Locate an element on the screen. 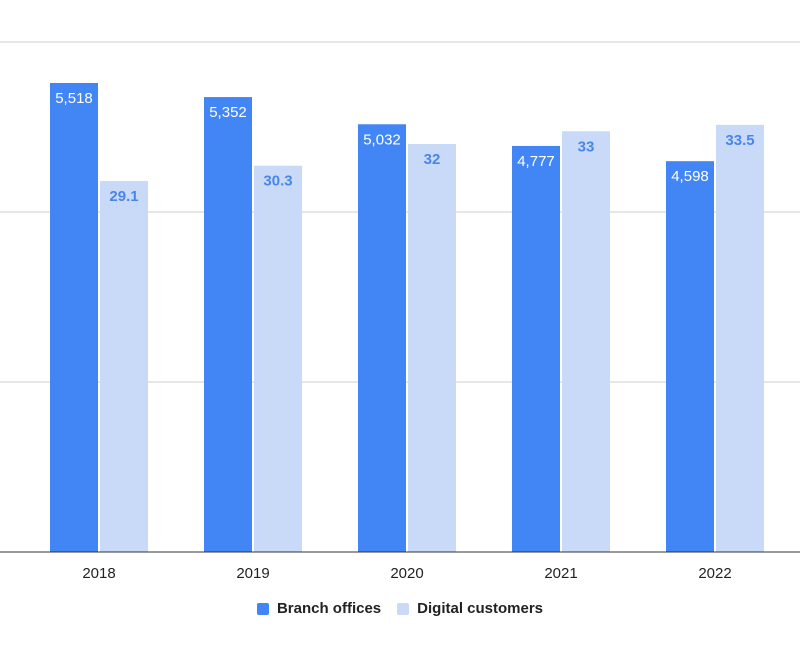  data-label: 5,518 is located at coordinates (74, 98).